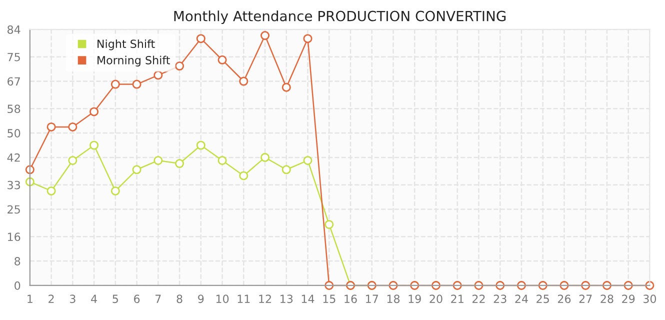  Describe the element at coordinates (51, 298) in the screenshot. I see `x-tick-label: 2` at that location.